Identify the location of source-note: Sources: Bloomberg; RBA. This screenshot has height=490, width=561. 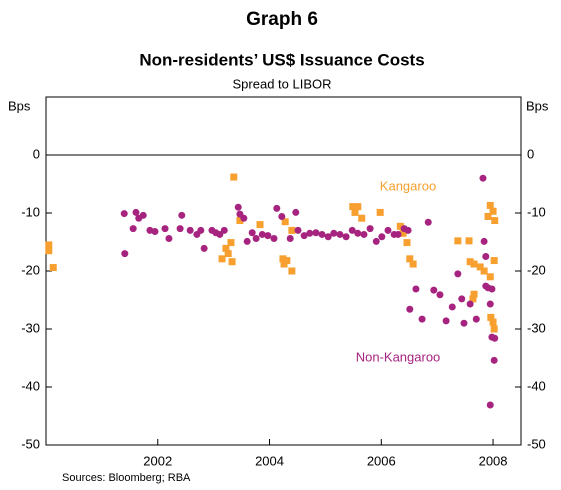
(126, 478).